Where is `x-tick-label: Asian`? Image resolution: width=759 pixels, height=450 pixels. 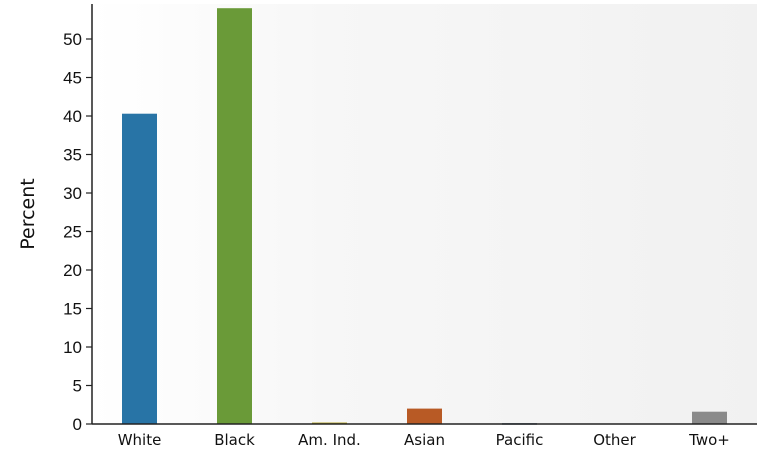 x-tick-label: Asian is located at coordinates (424, 440).